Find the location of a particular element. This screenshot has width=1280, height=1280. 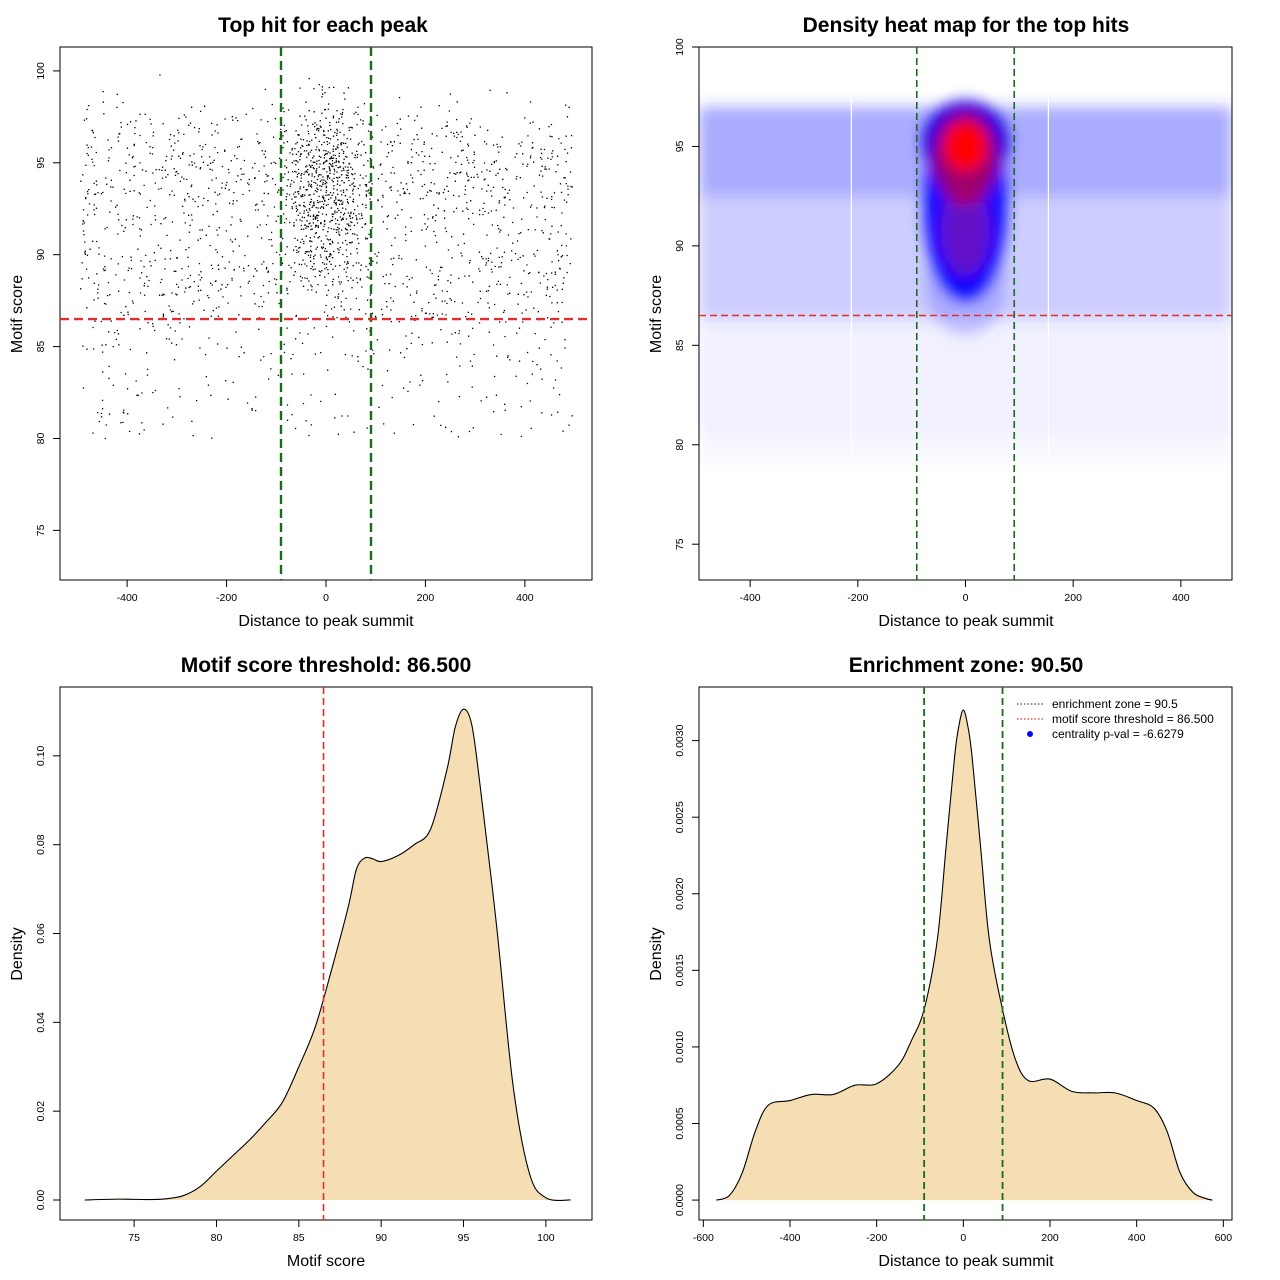

legend-label-threshold: motif score threshold = 86.500 is located at coordinates (1133, 719).